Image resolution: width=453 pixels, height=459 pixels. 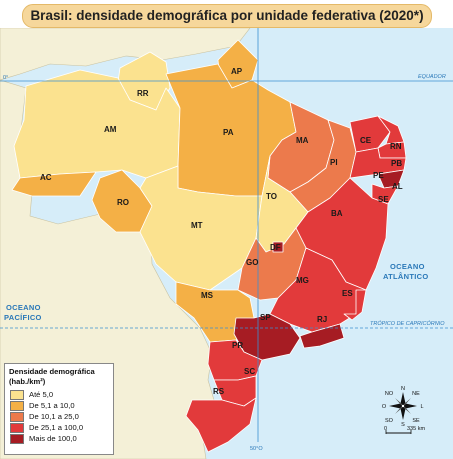 I want to click on label-PR: PR, so click(x=237, y=345).